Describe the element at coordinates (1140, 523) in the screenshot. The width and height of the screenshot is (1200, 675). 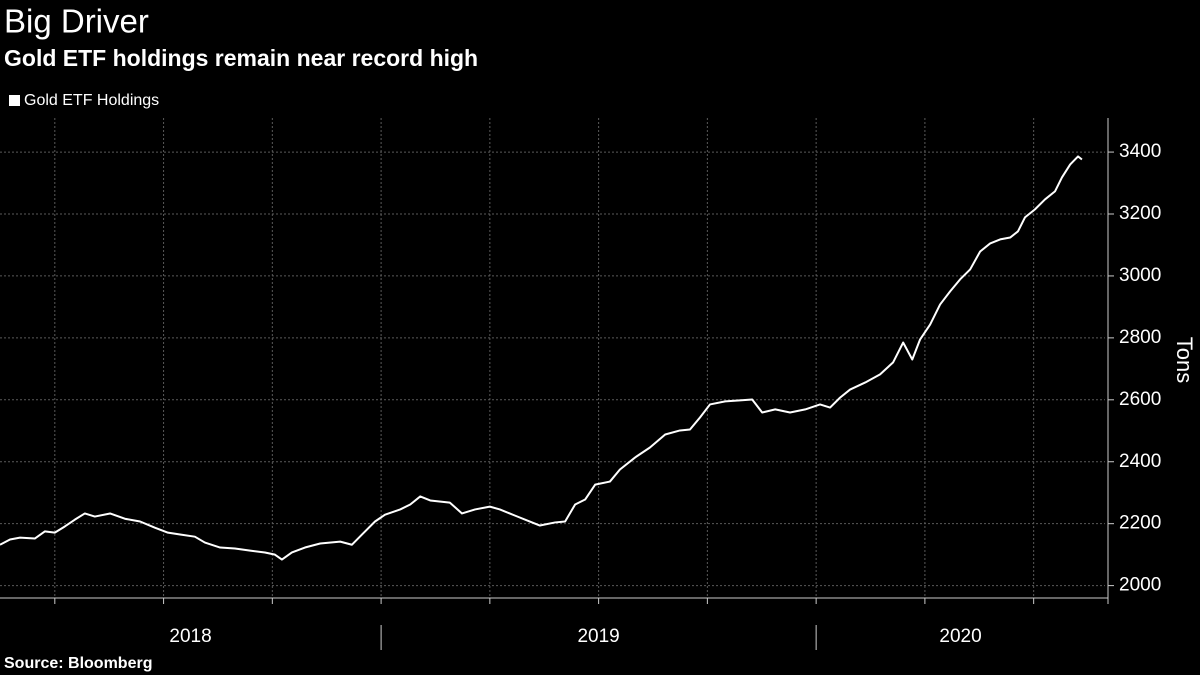
I see `y-tick-label: 2200` at that location.